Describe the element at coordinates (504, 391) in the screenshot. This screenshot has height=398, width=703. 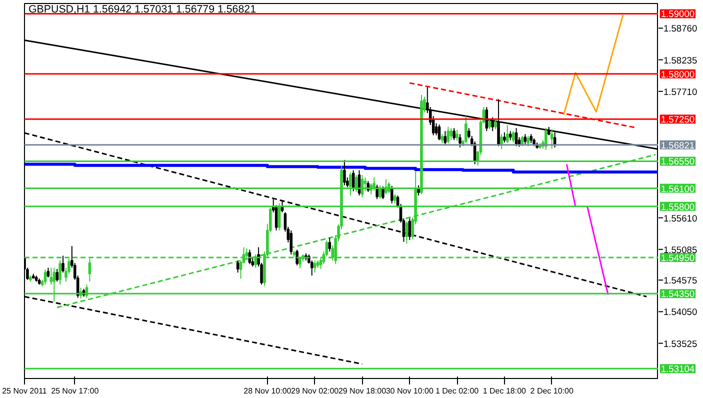
I see `x-tick-label: 1 Dec 18:00` at that location.